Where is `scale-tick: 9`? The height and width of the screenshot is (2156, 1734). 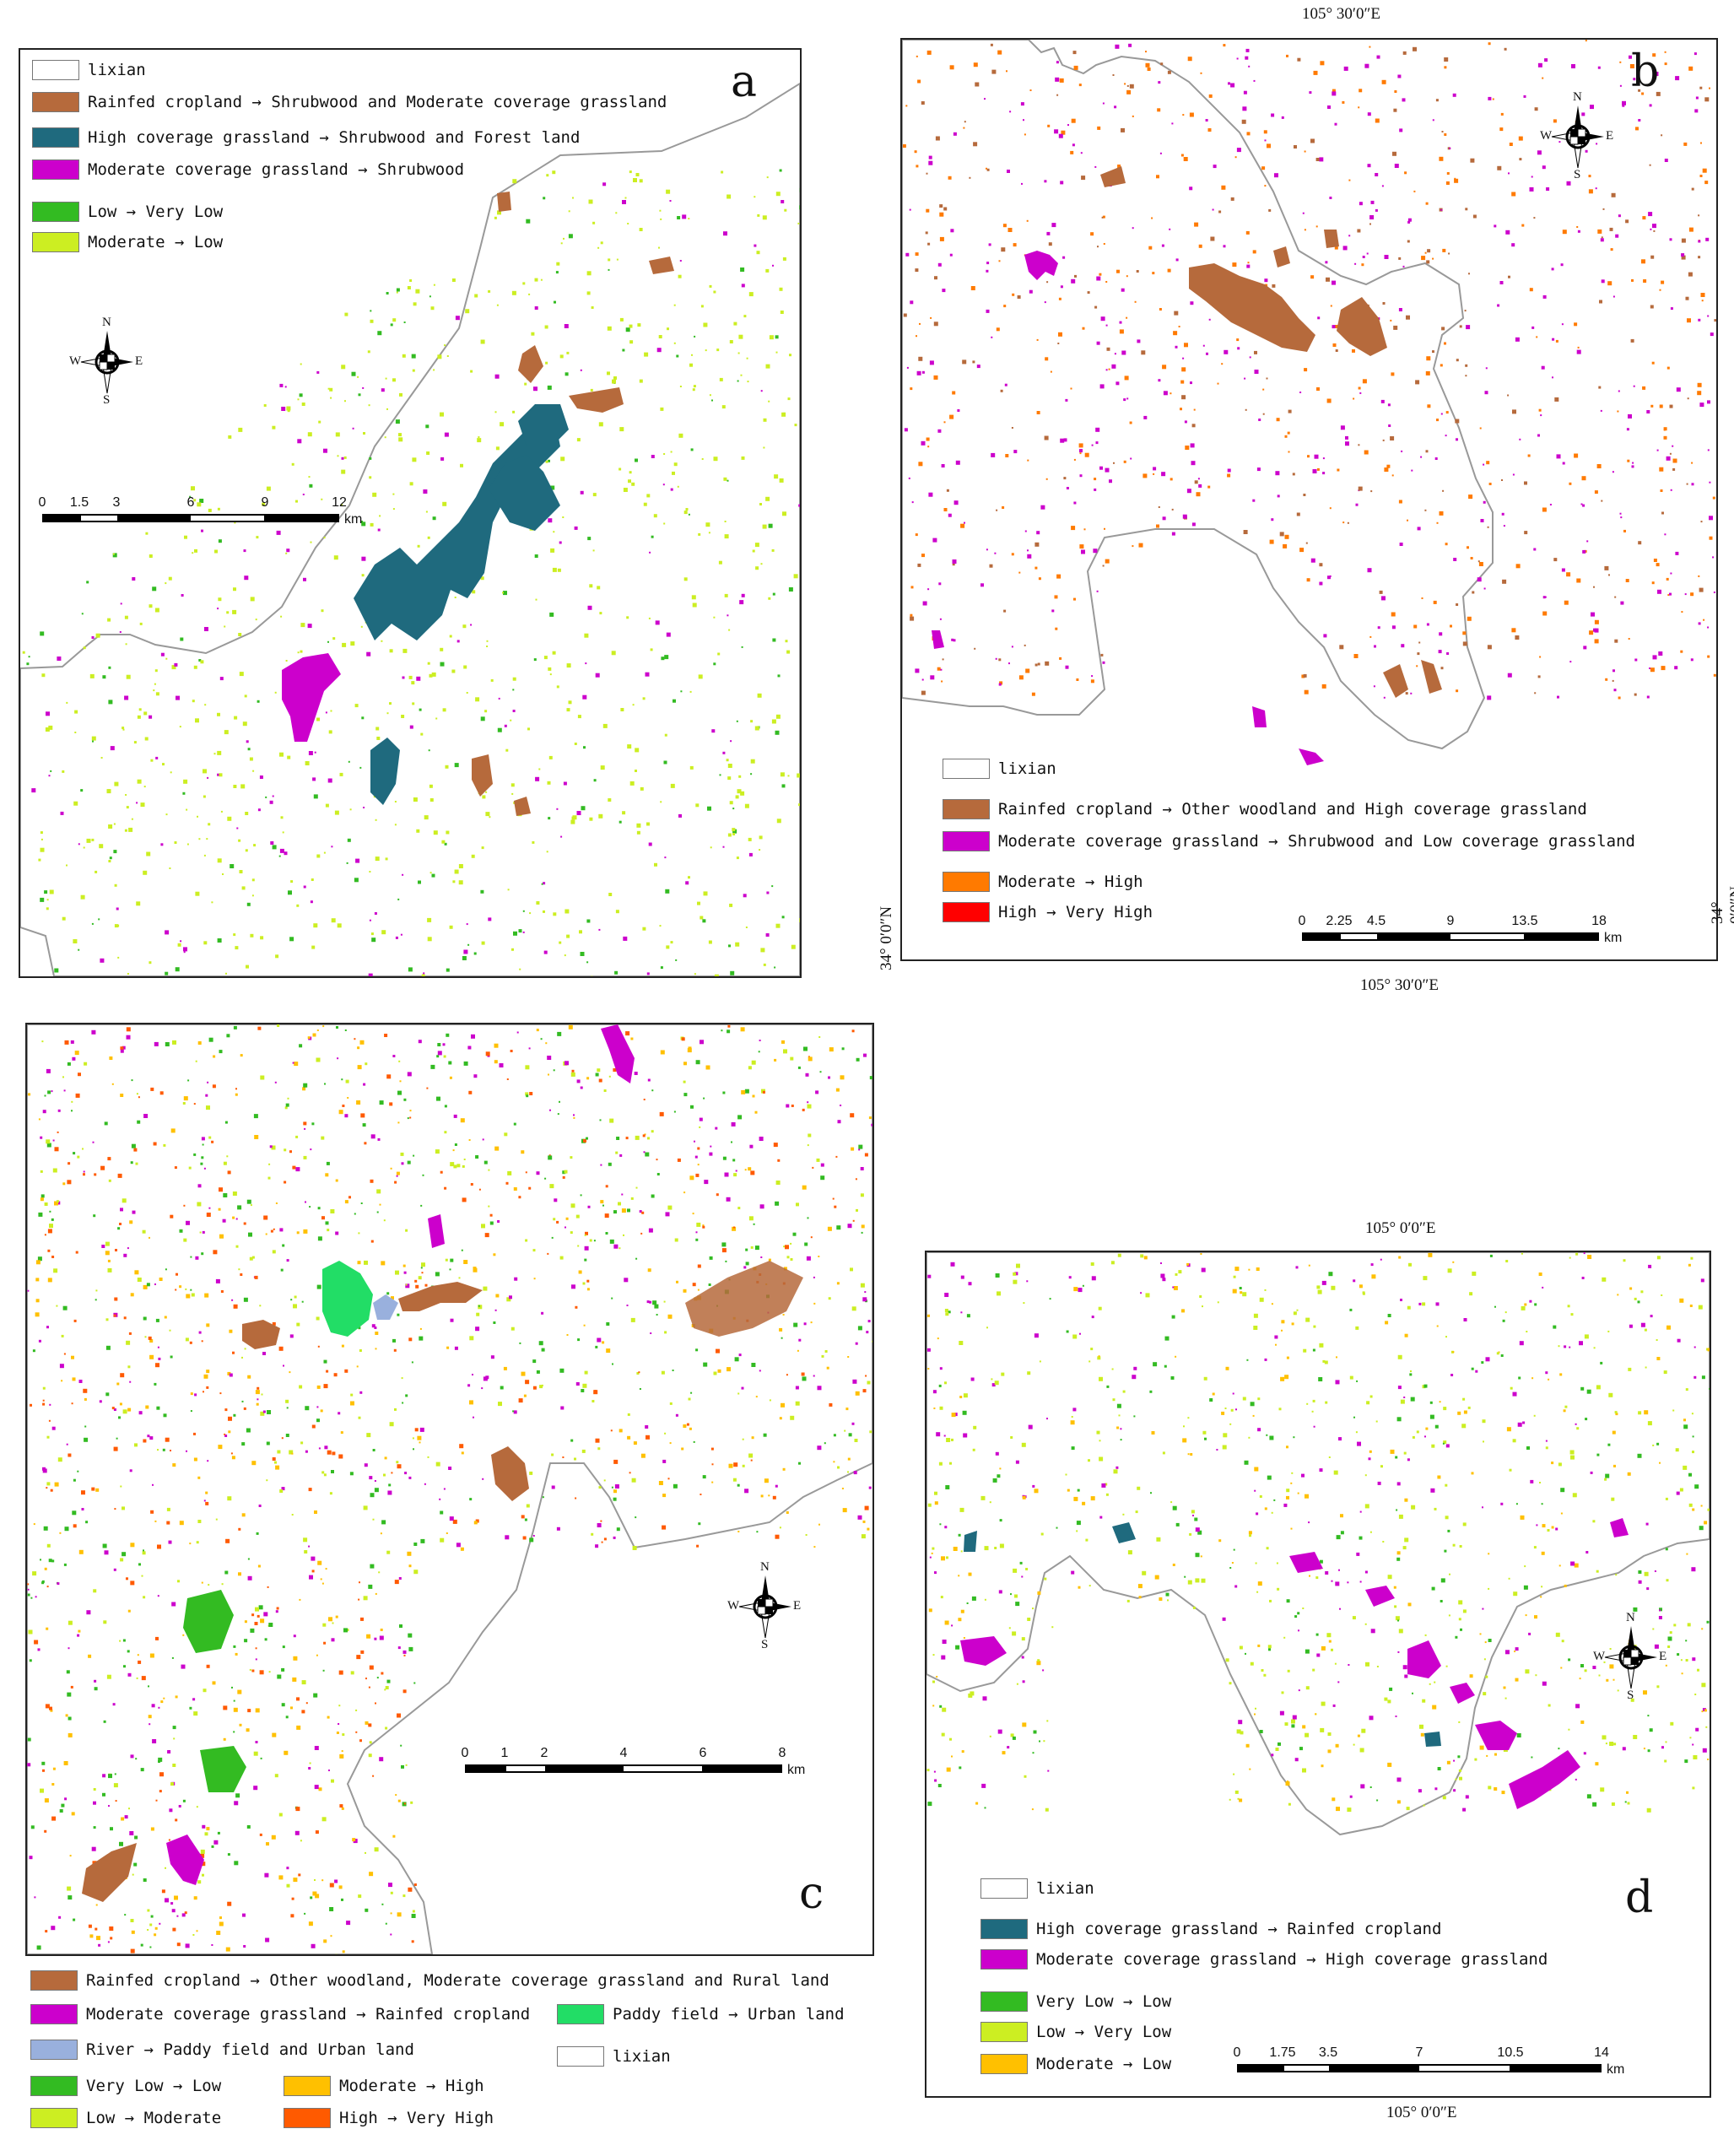 scale-tick: 9 is located at coordinates (265, 502).